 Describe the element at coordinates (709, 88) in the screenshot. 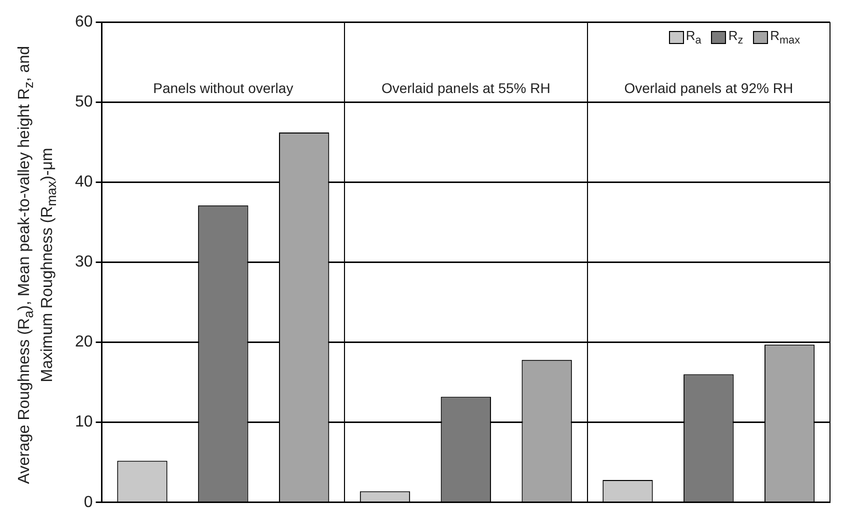

I see `x-tick-label: Overlaid panels at 92% RH` at that location.